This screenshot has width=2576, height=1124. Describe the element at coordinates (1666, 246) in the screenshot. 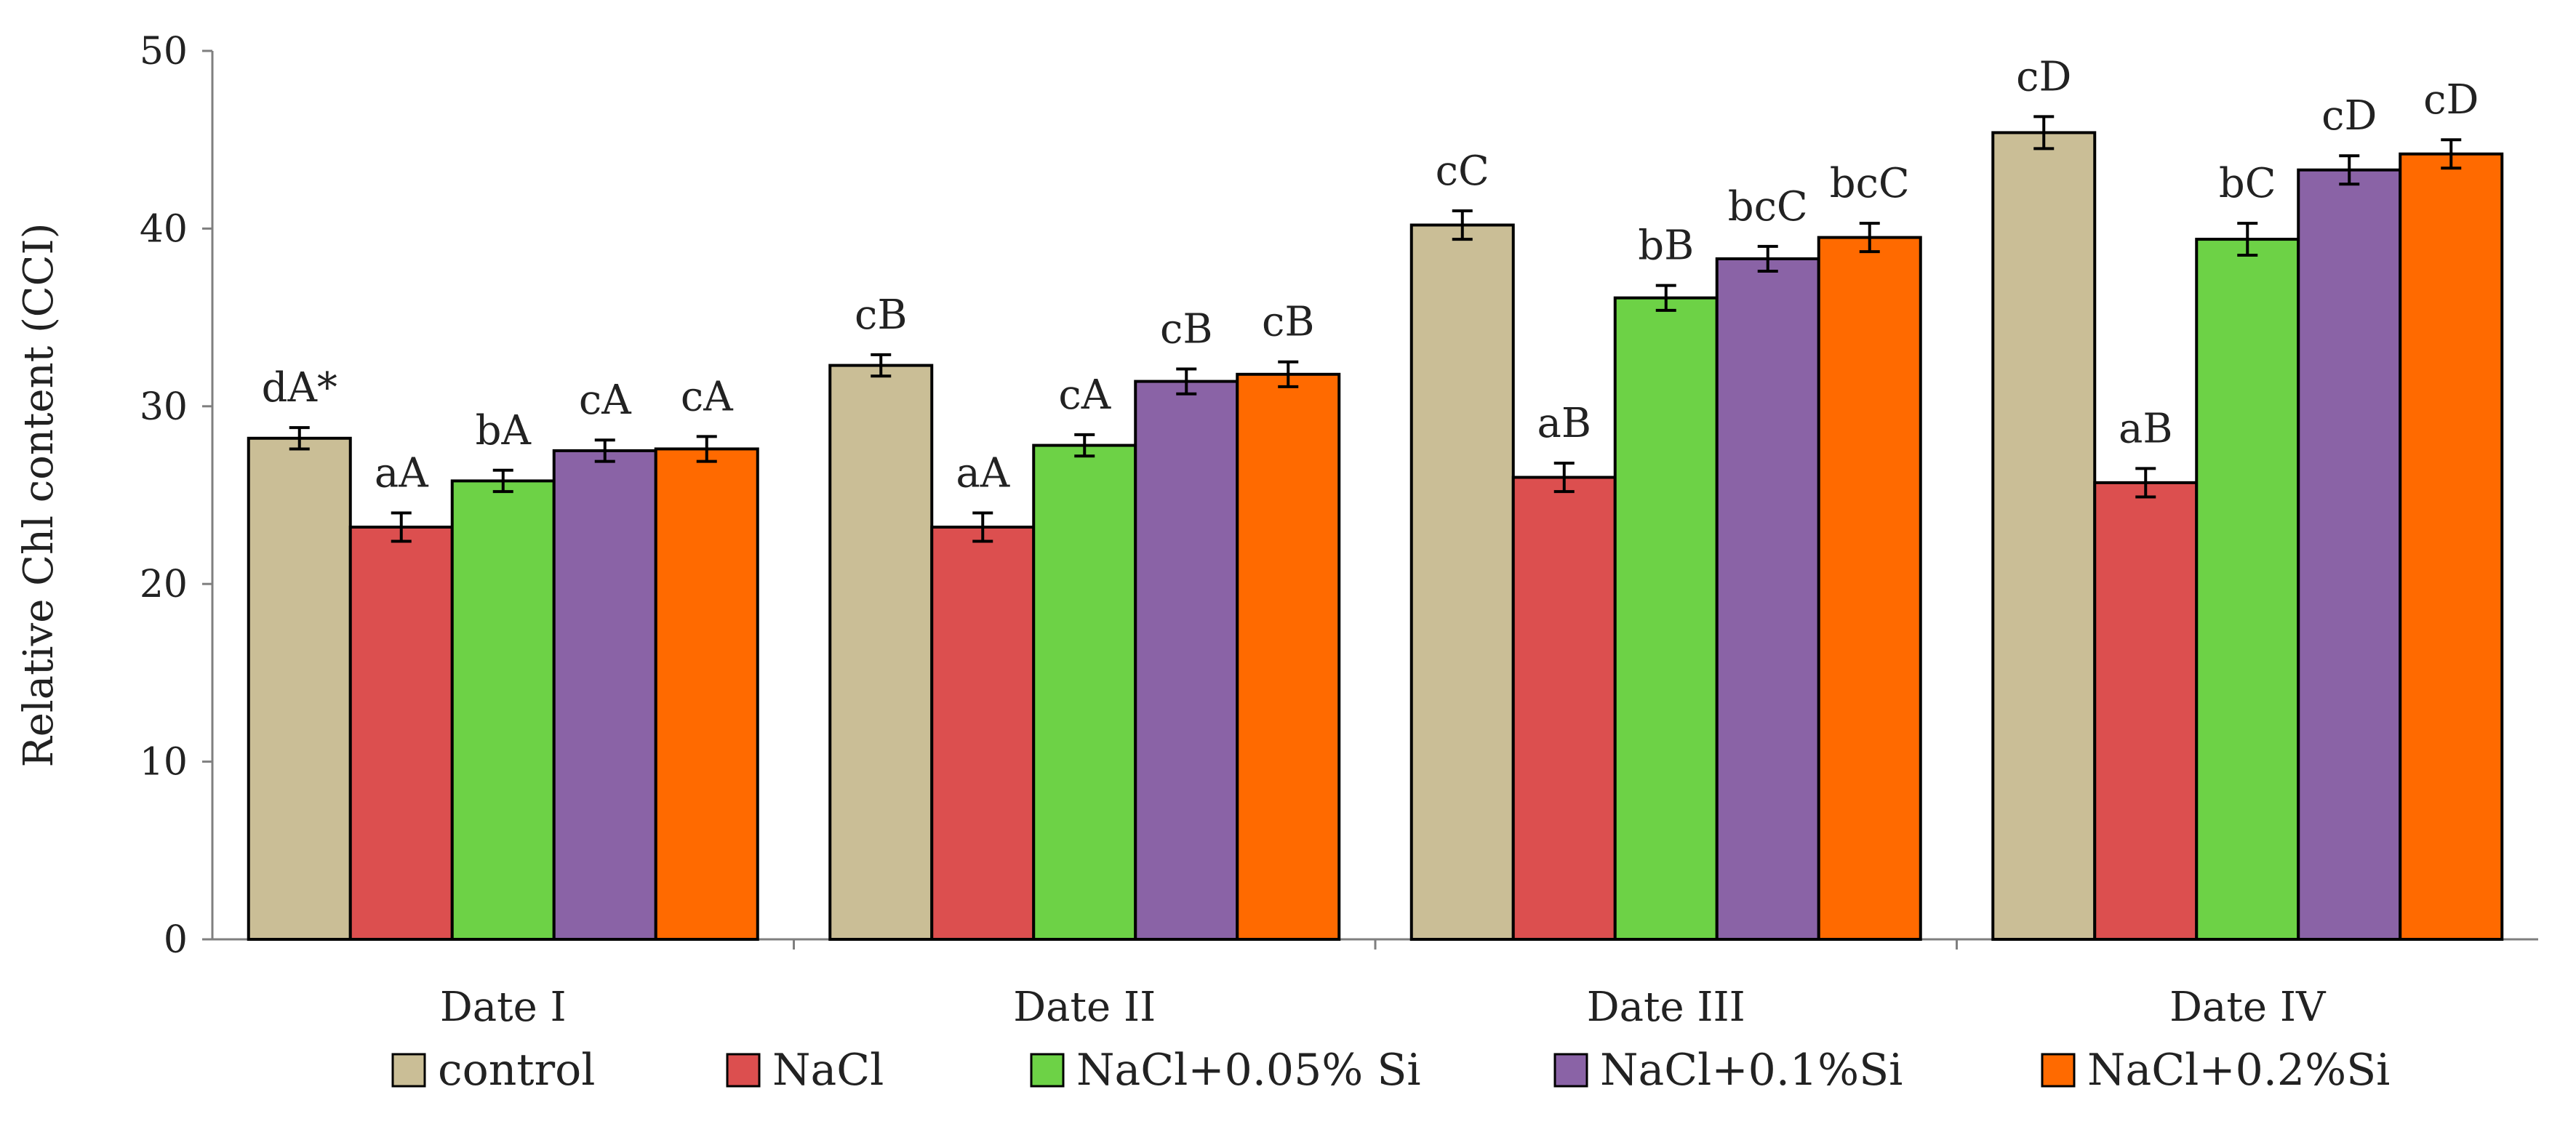

I see `data-label: bB` at that location.